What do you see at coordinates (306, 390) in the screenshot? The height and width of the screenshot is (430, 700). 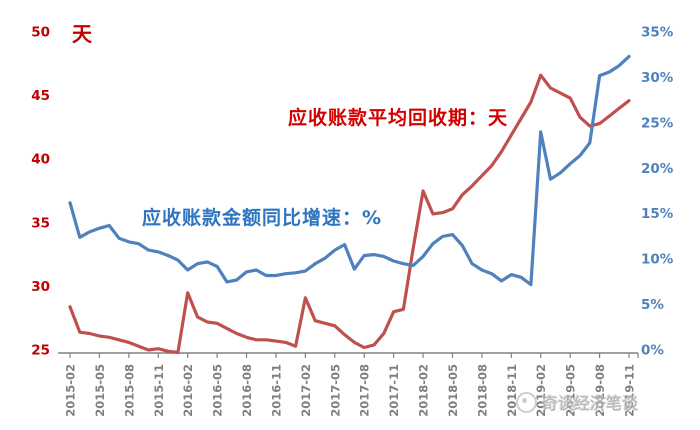 I see `x-axis-tick-label: 2017-02` at bounding box center [306, 390].